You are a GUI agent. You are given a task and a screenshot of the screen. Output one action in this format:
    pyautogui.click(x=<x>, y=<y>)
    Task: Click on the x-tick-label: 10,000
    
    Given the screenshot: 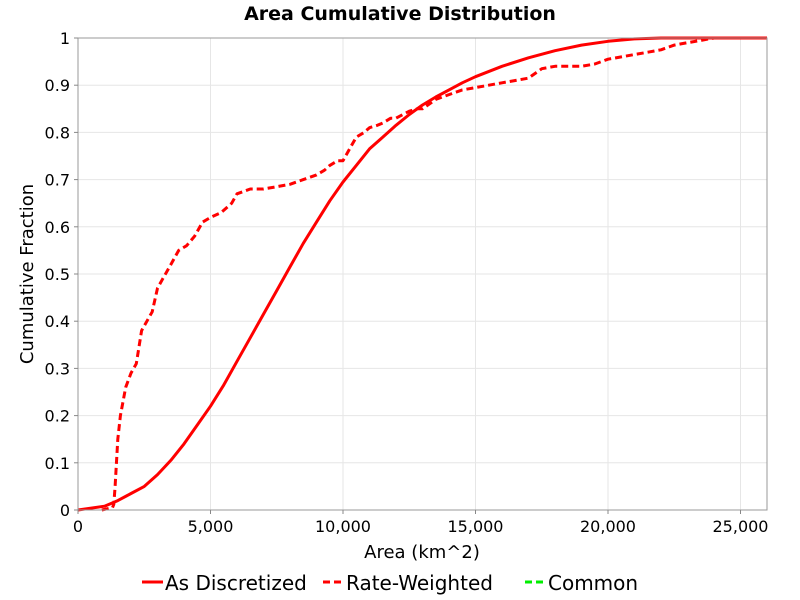 What is the action you would take?
    pyautogui.click(x=343, y=526)
    